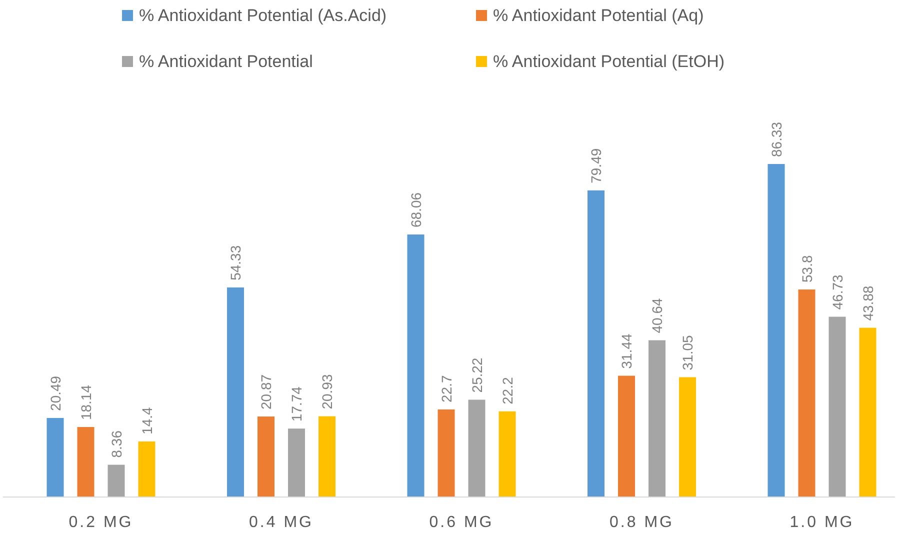  I want to click on data-label: 43.88, so click(868, 303).